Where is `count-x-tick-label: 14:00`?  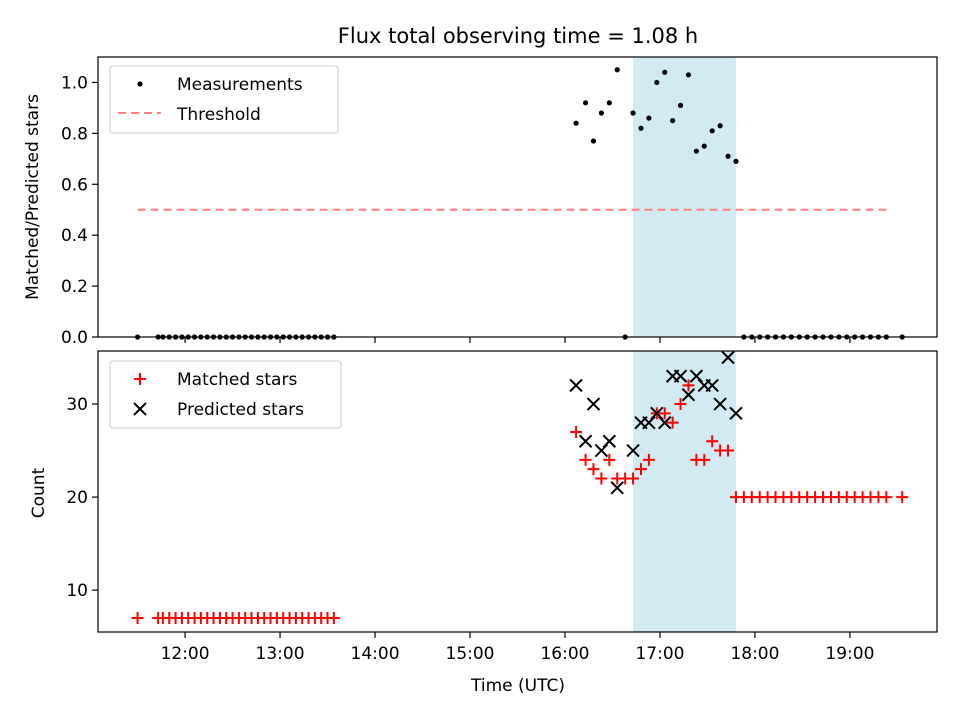
count-x-tick-label: 14:00 is located at coordinates (375, 654).